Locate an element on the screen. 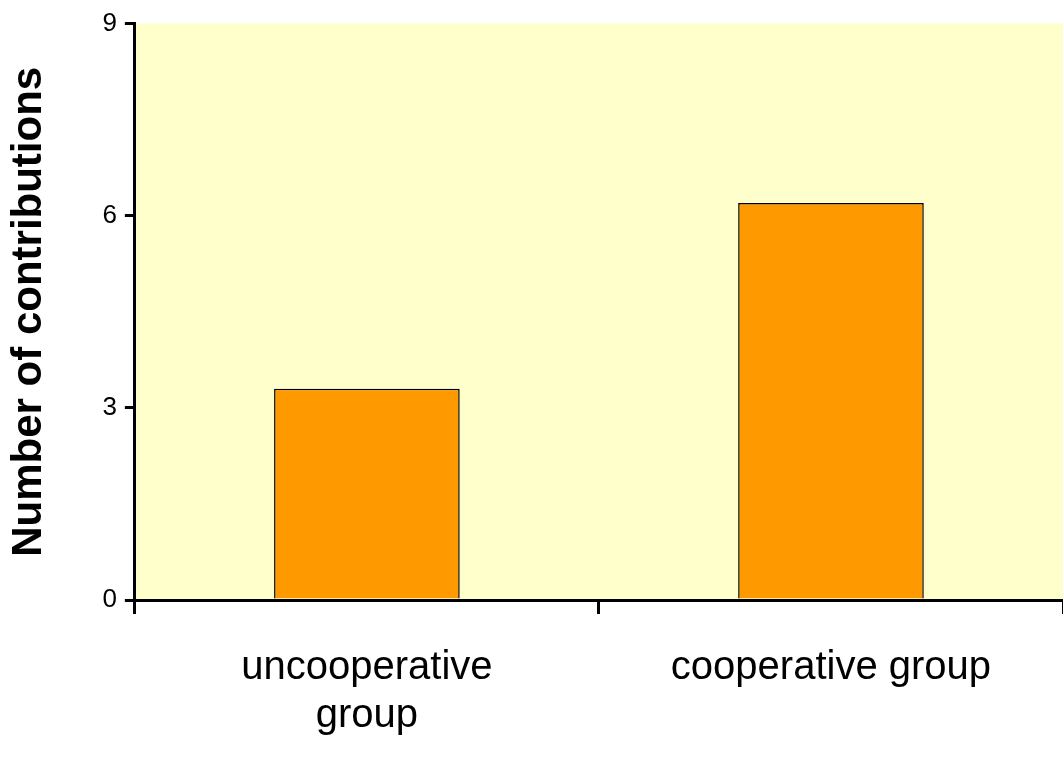 Image resolution: width=1063 pixels, height=770 pixels. y-tick-label: 0 is located at coordinates (109, 598).